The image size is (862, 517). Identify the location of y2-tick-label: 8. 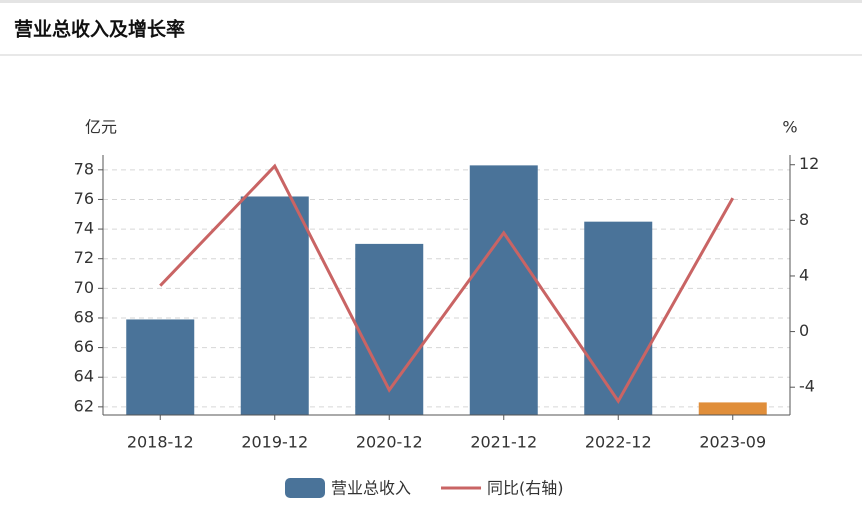
(804, 219).